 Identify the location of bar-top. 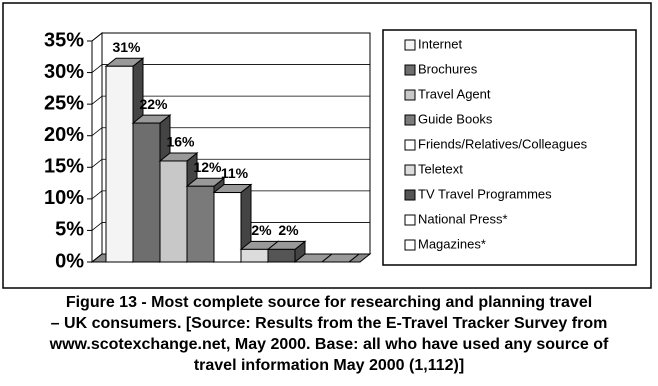
(340, 258).